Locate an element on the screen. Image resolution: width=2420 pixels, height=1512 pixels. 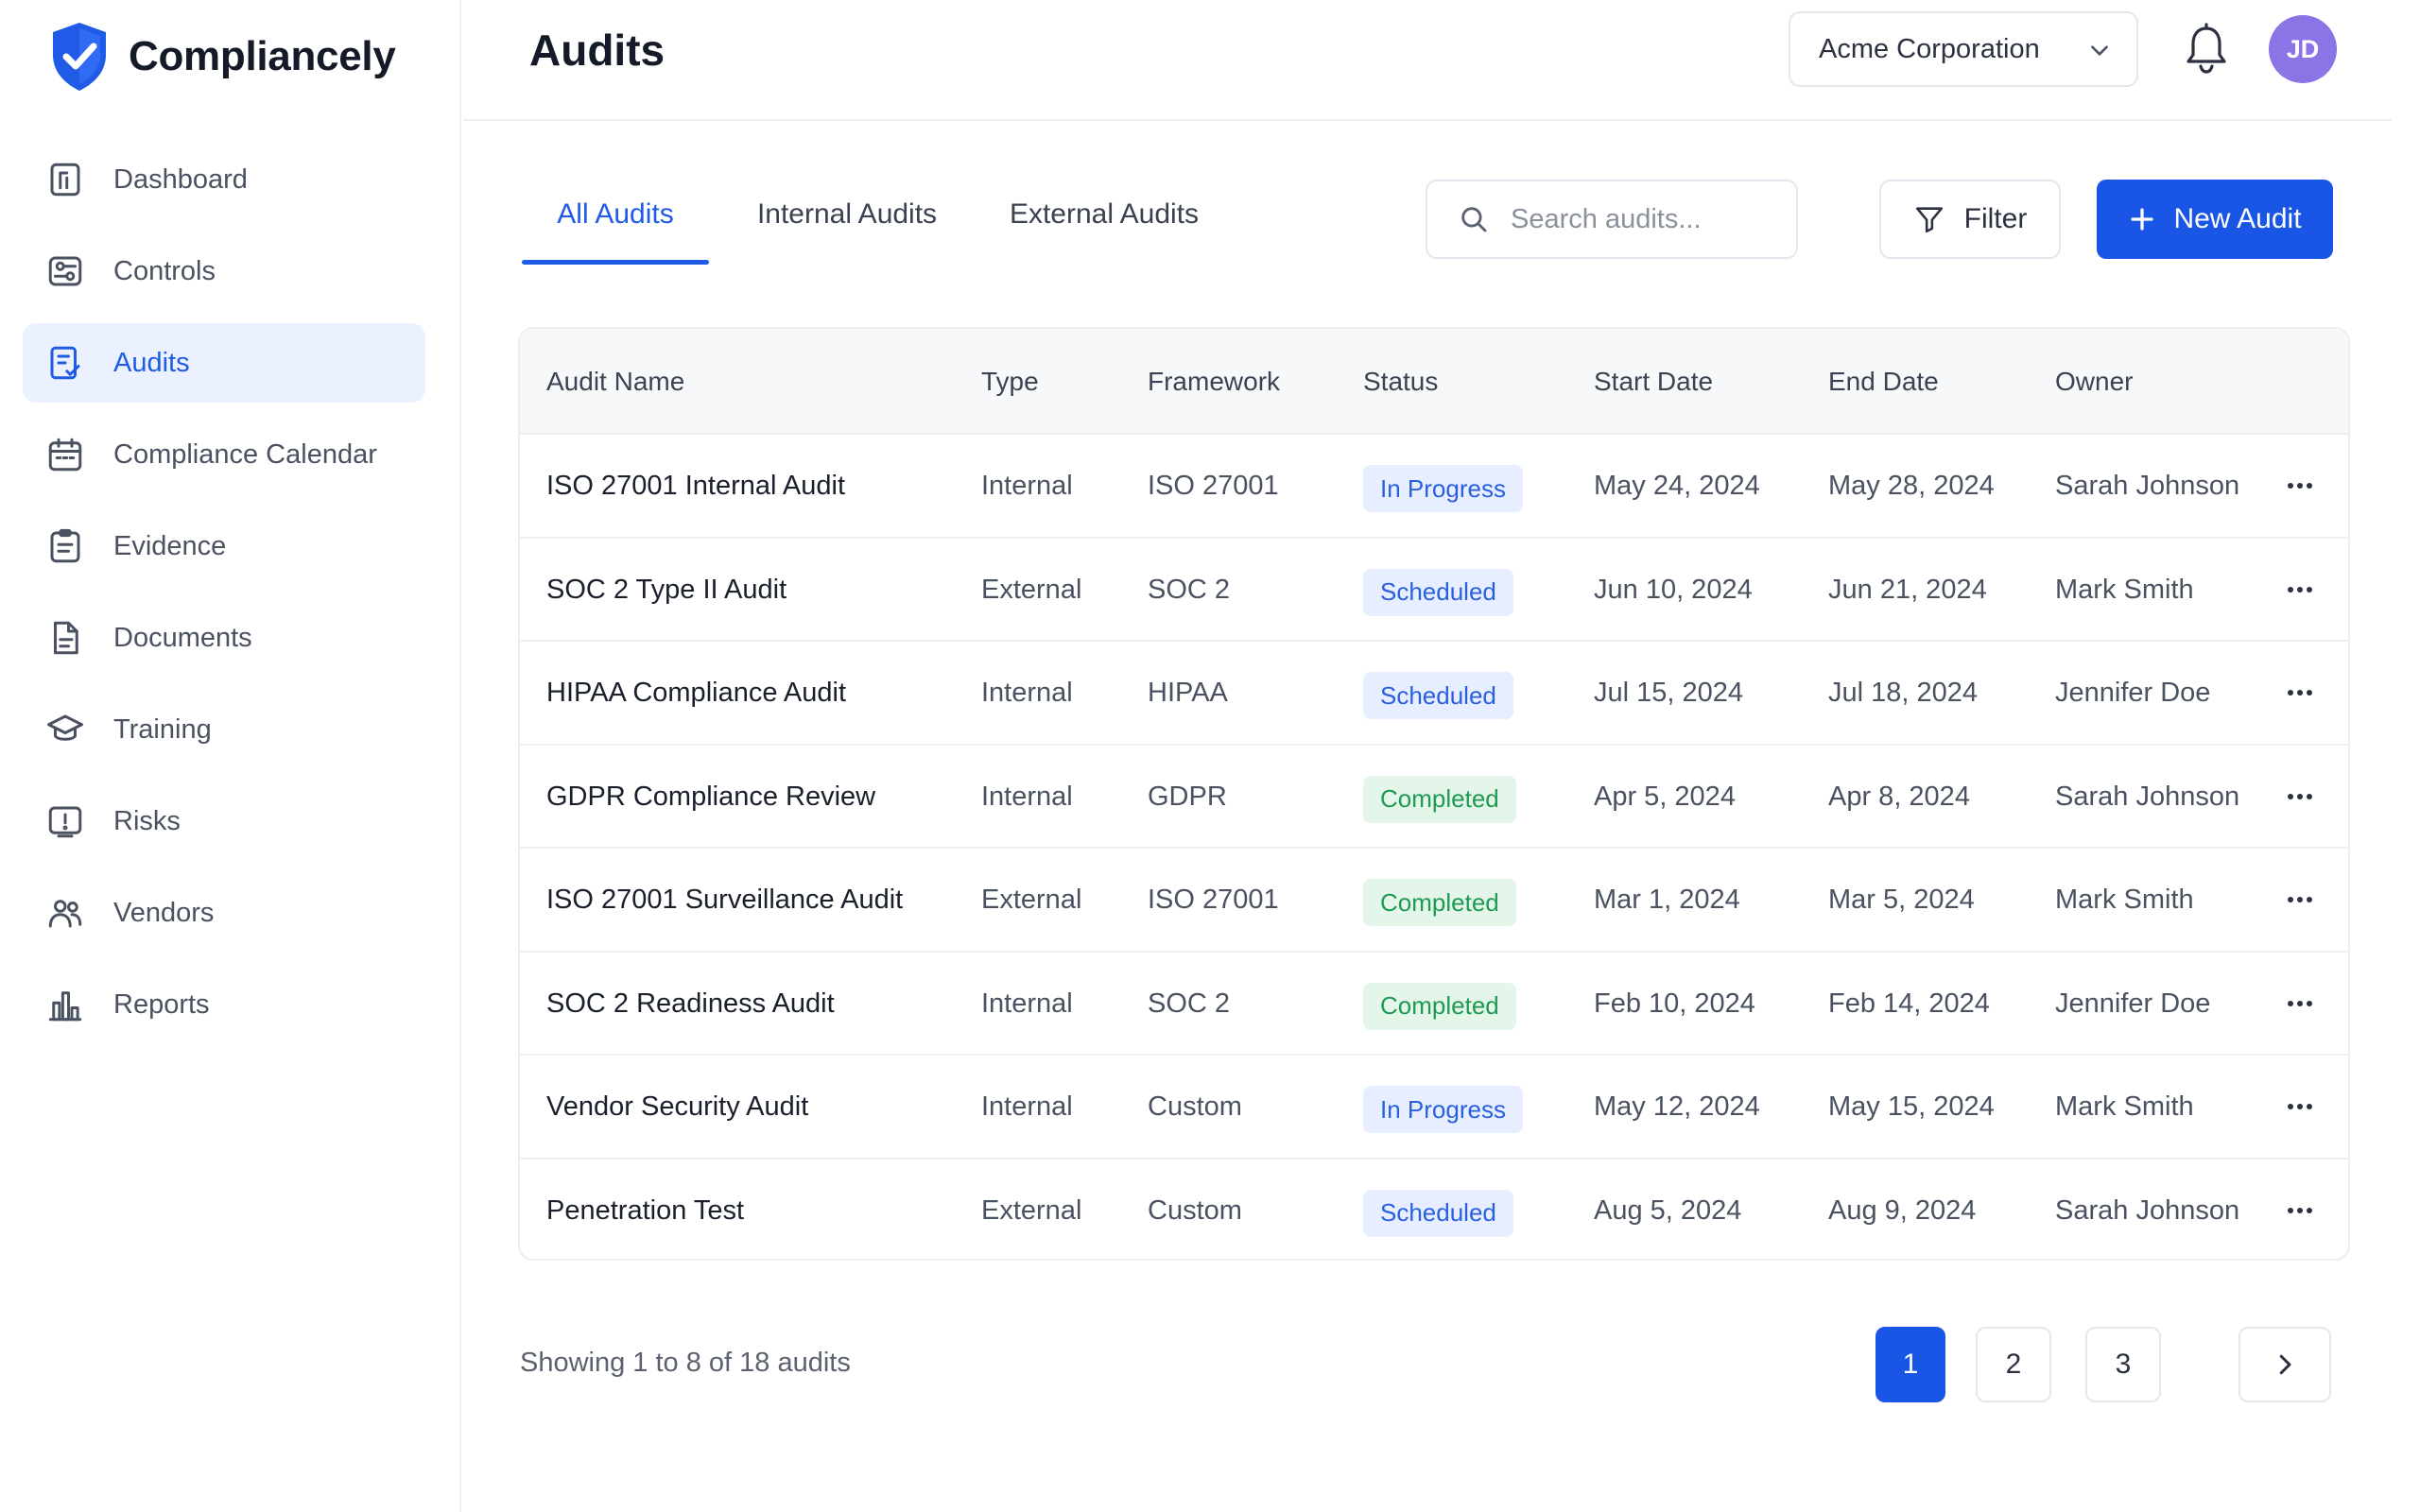
sidebar-item-controls: Controls is located at coordinates (224, 271).